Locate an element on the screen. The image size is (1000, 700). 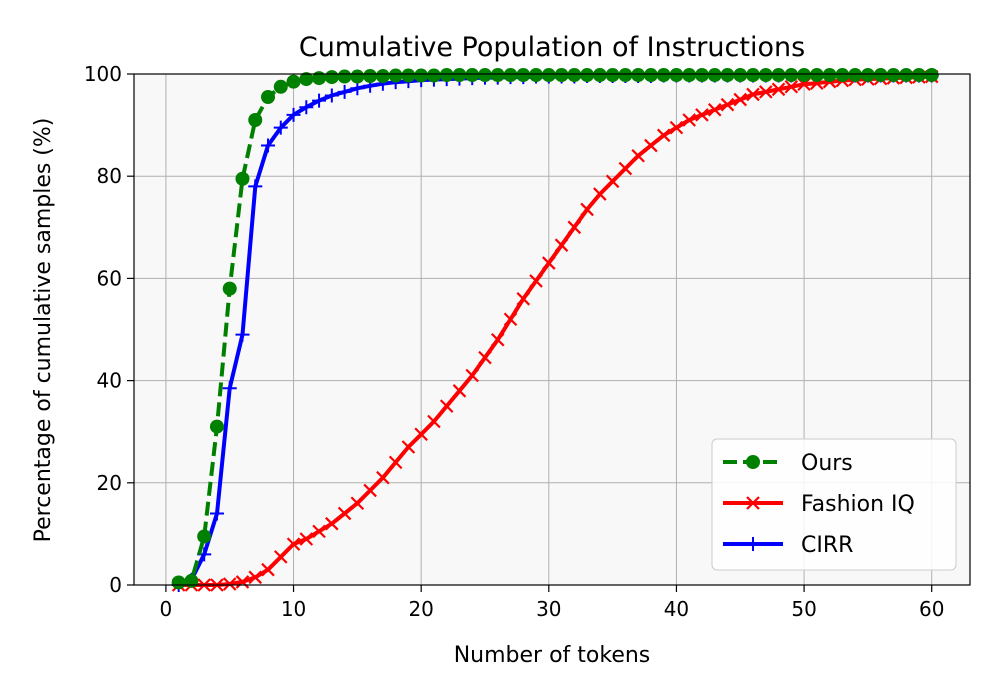
y-tick-label: 100 is located at coordinates (103, 74).